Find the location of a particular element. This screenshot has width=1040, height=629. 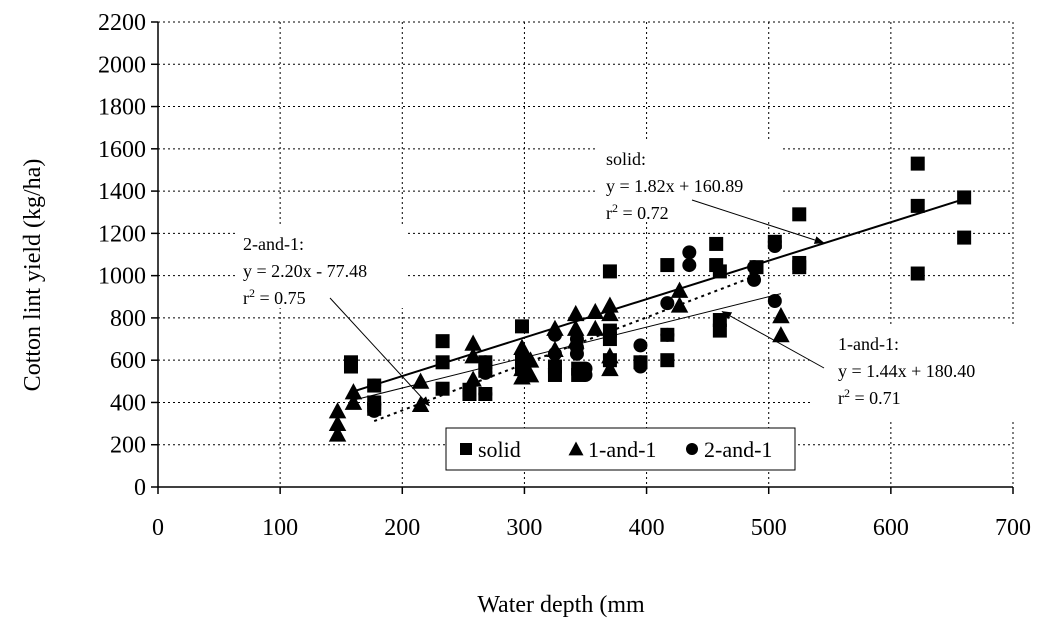

annotation-text: r2 = 0.75 is located at coordinates (274, 297).